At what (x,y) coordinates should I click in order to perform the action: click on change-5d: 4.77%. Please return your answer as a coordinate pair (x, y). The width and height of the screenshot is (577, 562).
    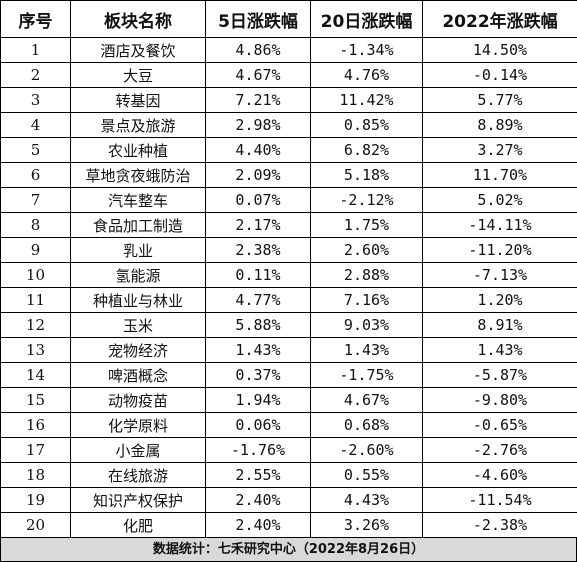
    Looking at the image, I should click on (258, 300).